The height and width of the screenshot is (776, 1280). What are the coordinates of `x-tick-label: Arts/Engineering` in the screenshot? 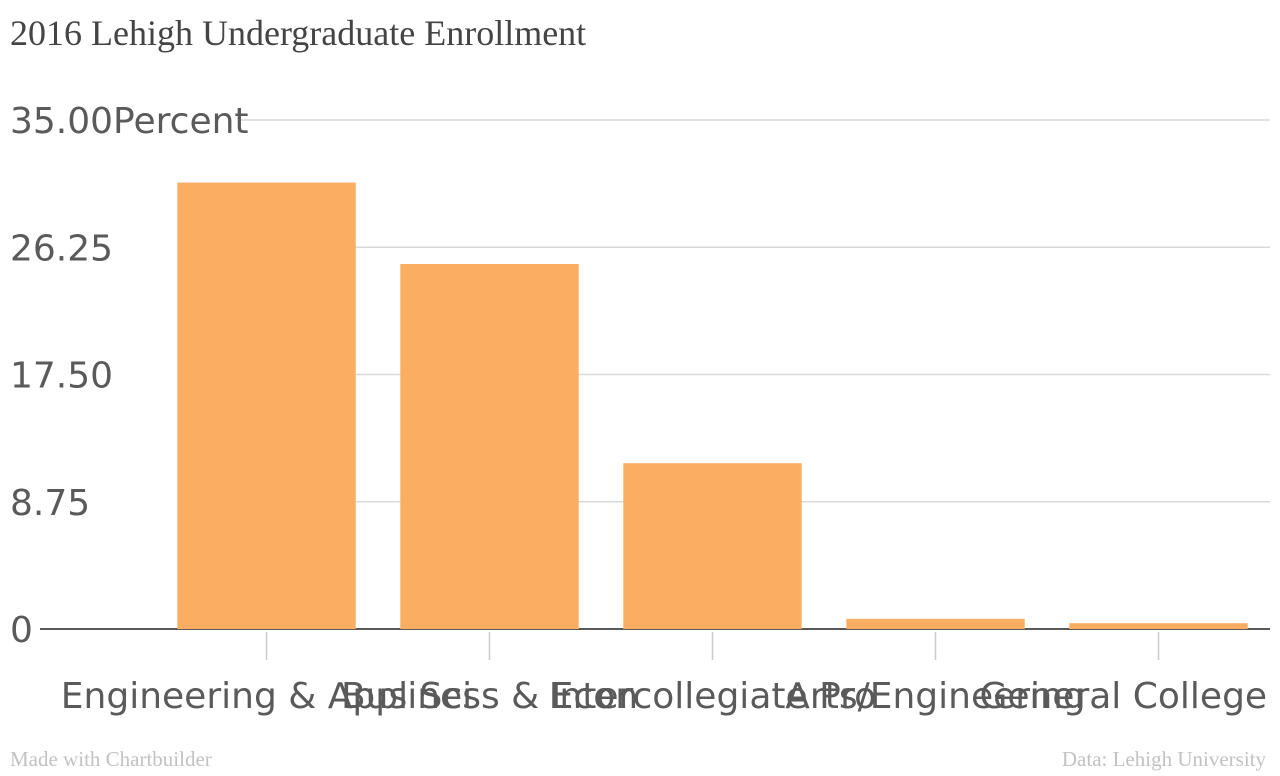 It's located at (935, 696).